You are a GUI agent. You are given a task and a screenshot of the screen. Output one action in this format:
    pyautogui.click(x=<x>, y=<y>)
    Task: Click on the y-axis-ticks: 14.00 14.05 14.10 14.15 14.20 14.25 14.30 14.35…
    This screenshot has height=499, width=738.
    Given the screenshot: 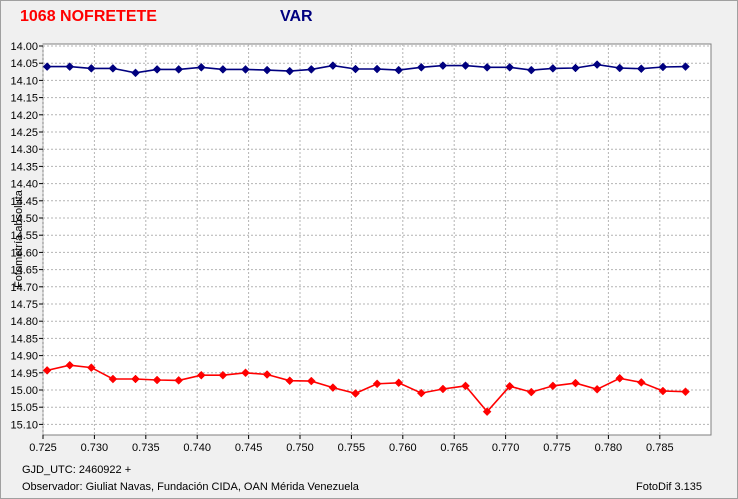 What is the action you would take?
    pyautogui.click(x=26, y=236)
    